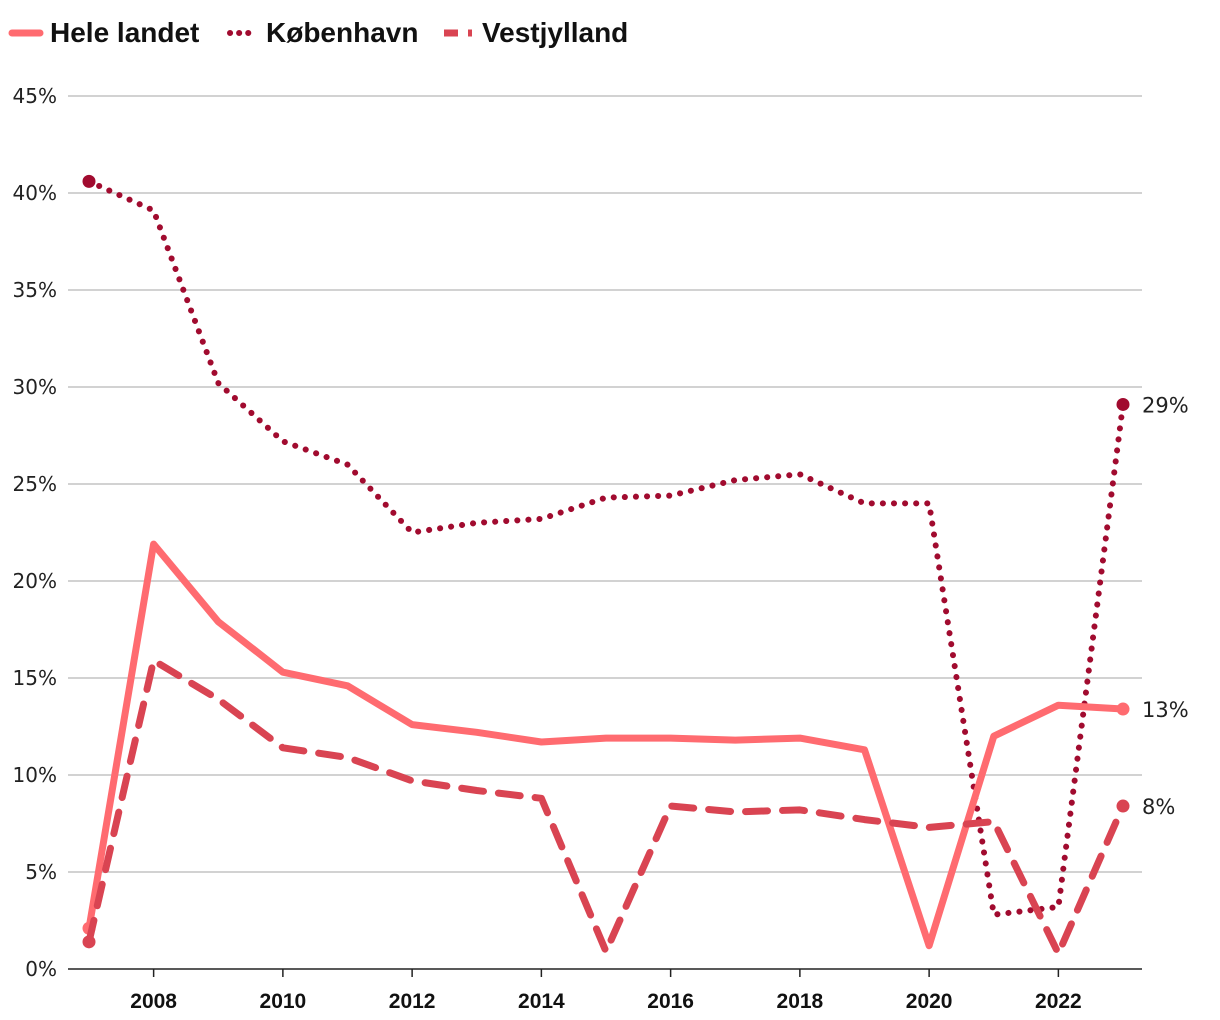  What do you see at coordinates (1158, 807) in the screenshot?
I see `end-value-label: 8%` at bounding box center [1158, 807].